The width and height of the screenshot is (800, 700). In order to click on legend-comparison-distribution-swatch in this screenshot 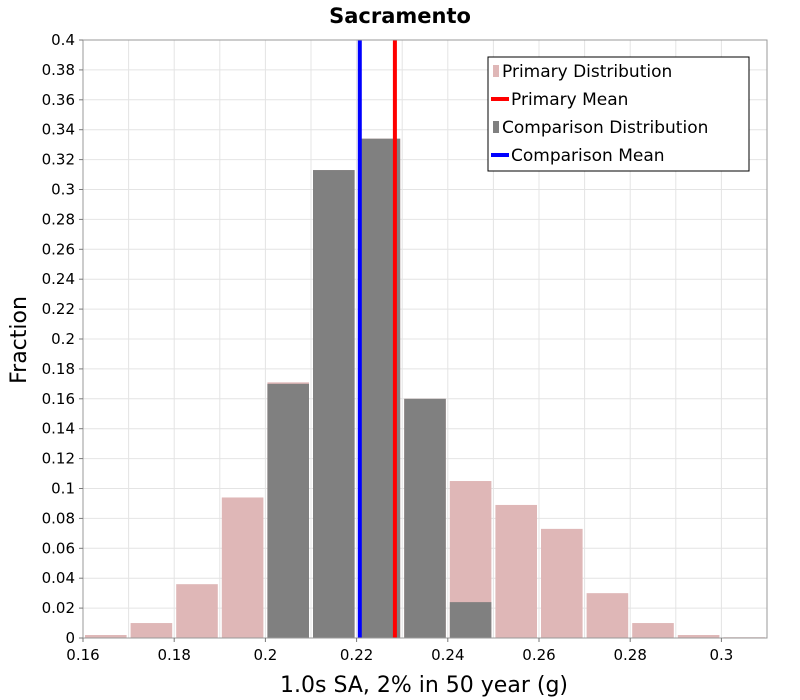, I will do `click(496, 127)`.